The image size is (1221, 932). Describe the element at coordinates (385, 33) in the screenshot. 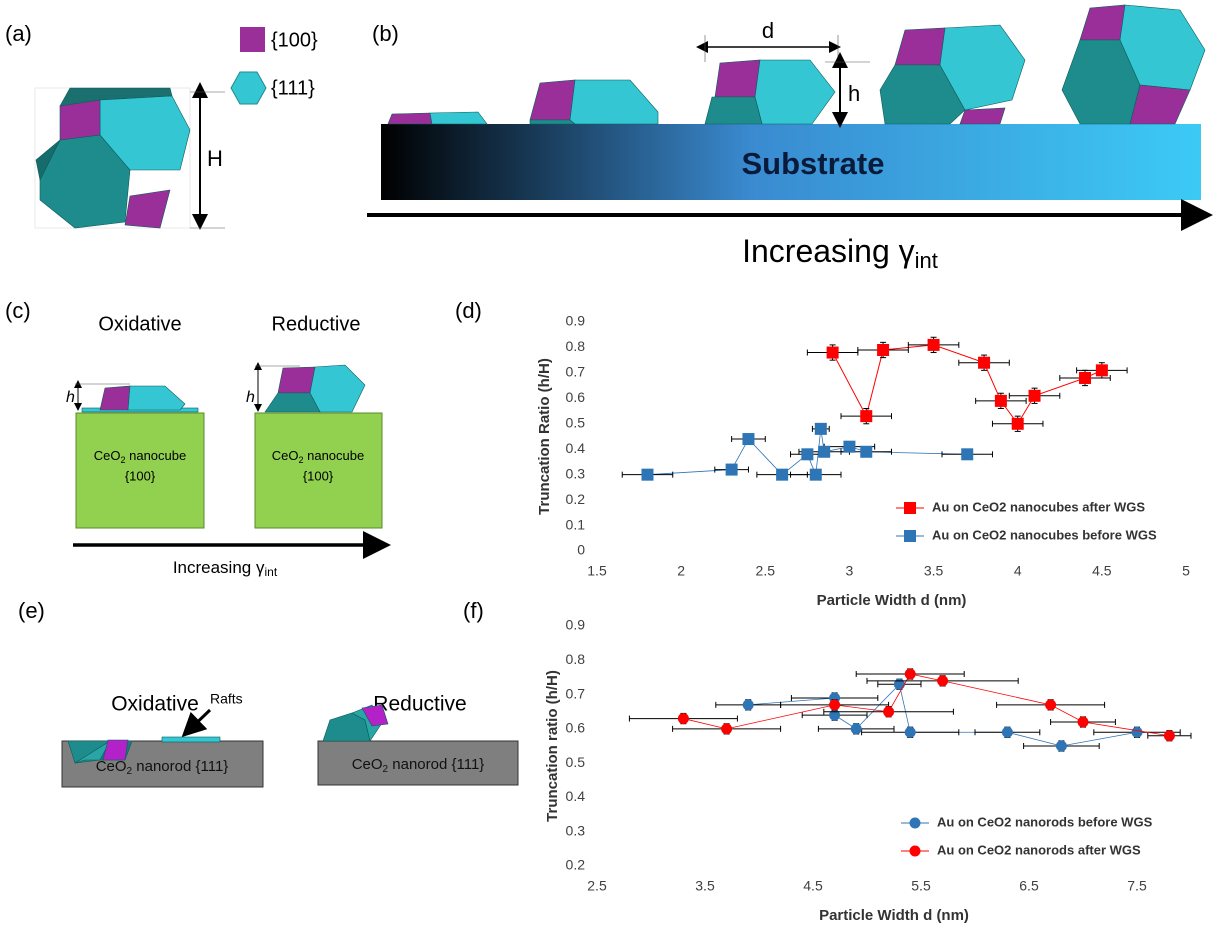

I see `panel-label: (b)` at that location.